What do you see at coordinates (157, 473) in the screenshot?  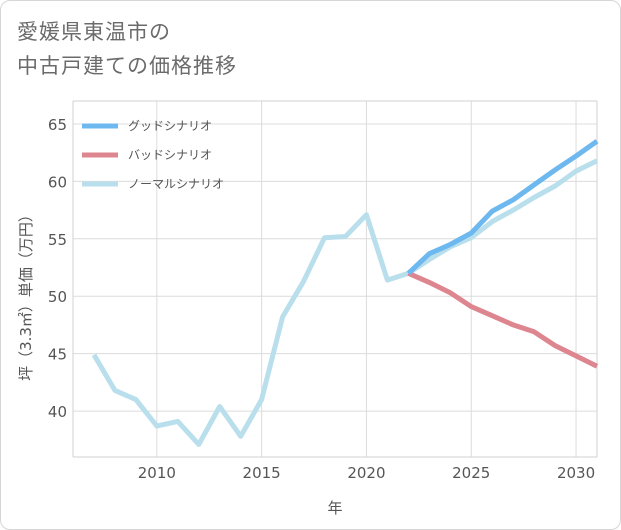 I see `x-tick-label: 2010` at bounding box center [157, 473].